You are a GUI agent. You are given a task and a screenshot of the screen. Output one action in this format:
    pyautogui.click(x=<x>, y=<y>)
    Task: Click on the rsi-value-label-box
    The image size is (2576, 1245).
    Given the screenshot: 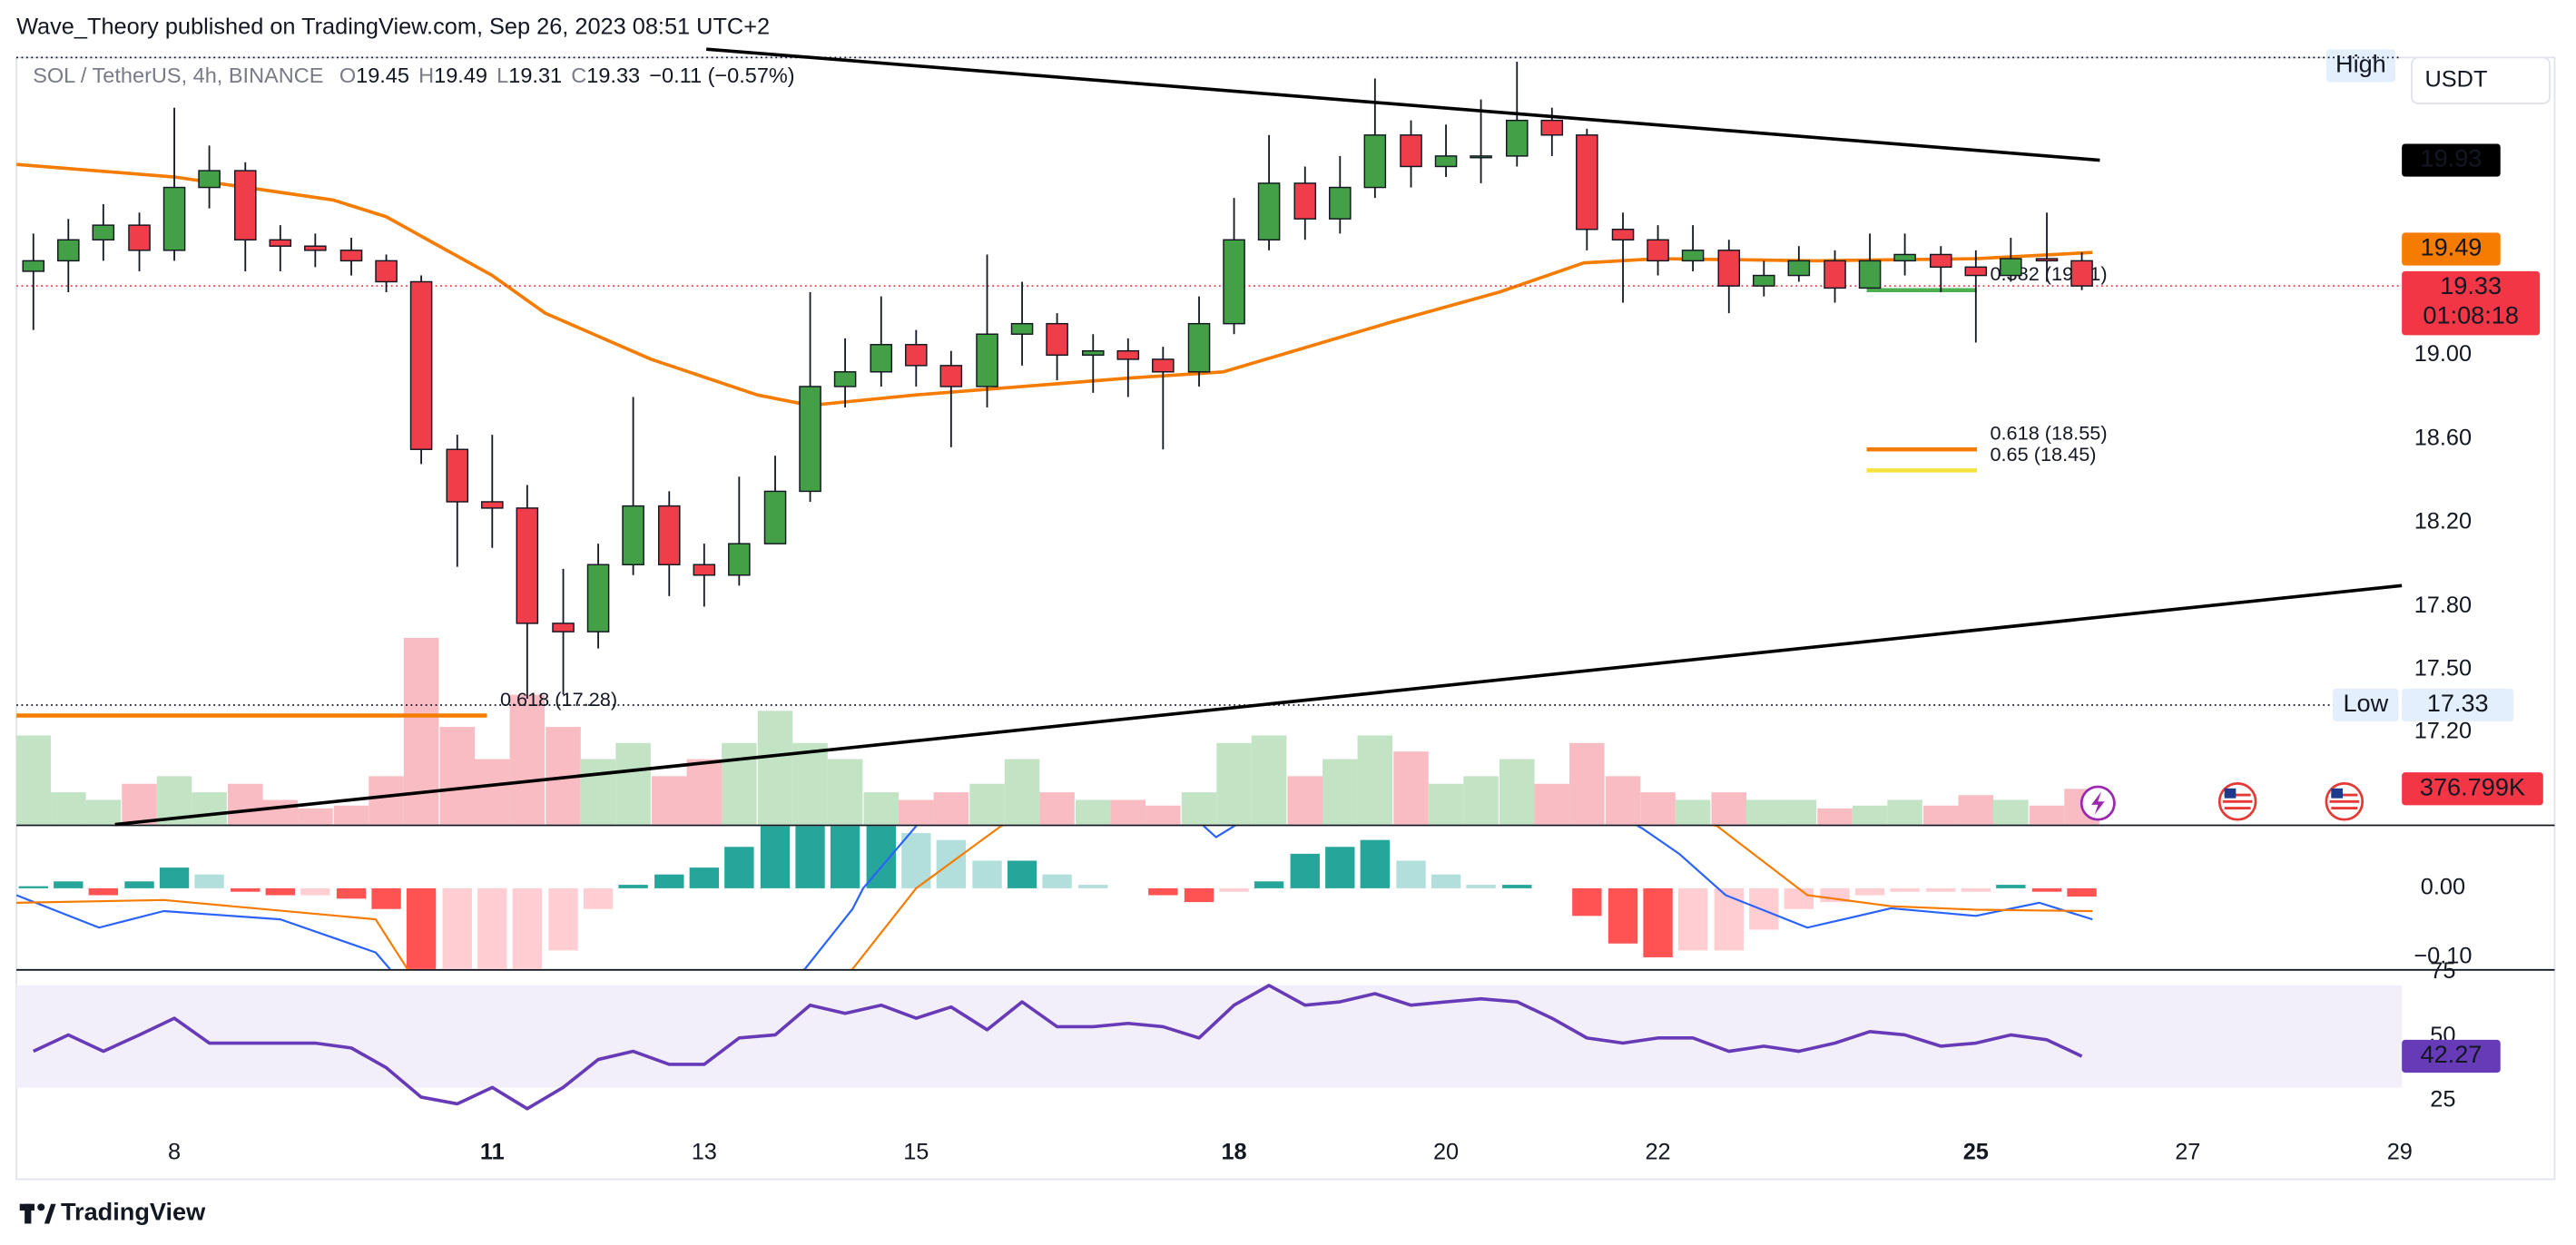 What is the action you would take?
    pyautogui.click(x=2451, y=1056)
    